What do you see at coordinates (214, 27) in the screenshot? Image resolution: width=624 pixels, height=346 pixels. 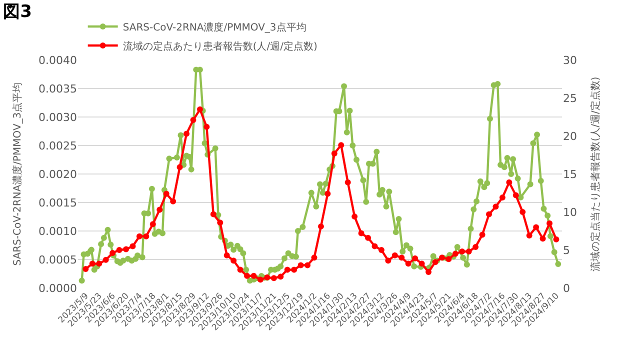 I see `legend-label: SARS-CoV-2RNA濃度/PMMOV_3点平均` at bounding box center [214, 27].